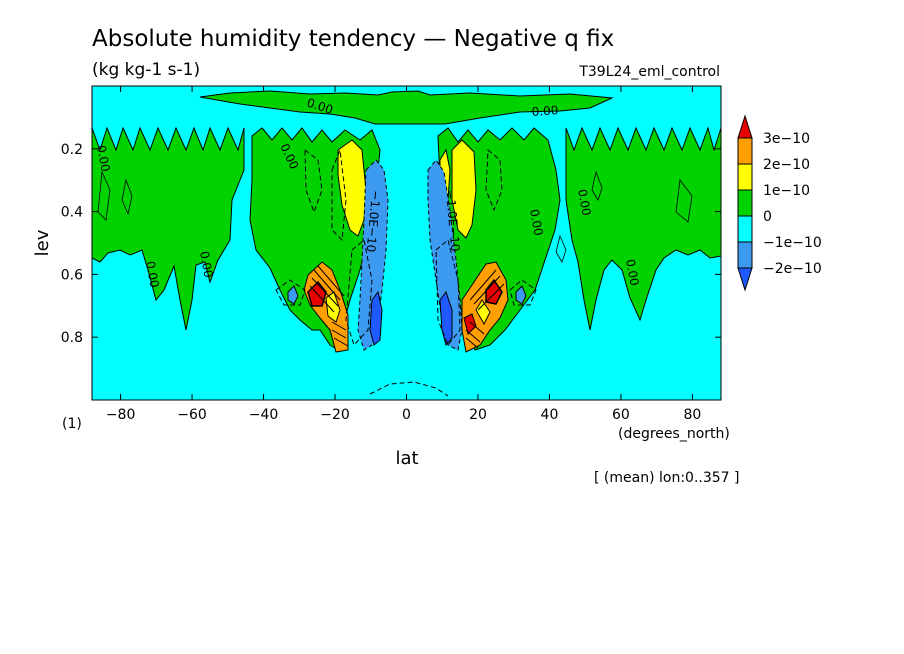 The height and width of the screenshot is (654, 904). What do you see at coordinates (674, 434) in the screenshot?
I see `x-units-label: (degrees_north)` at bounding box center [674, 434].